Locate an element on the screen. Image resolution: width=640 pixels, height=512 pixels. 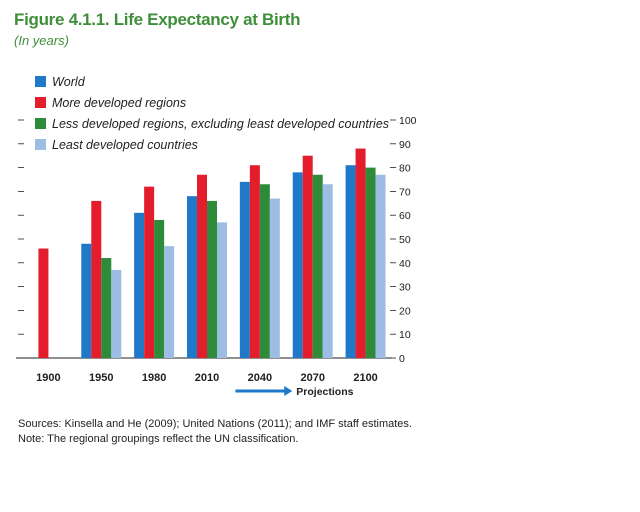
bar-less-1980 is located at coordinates (159, 288).